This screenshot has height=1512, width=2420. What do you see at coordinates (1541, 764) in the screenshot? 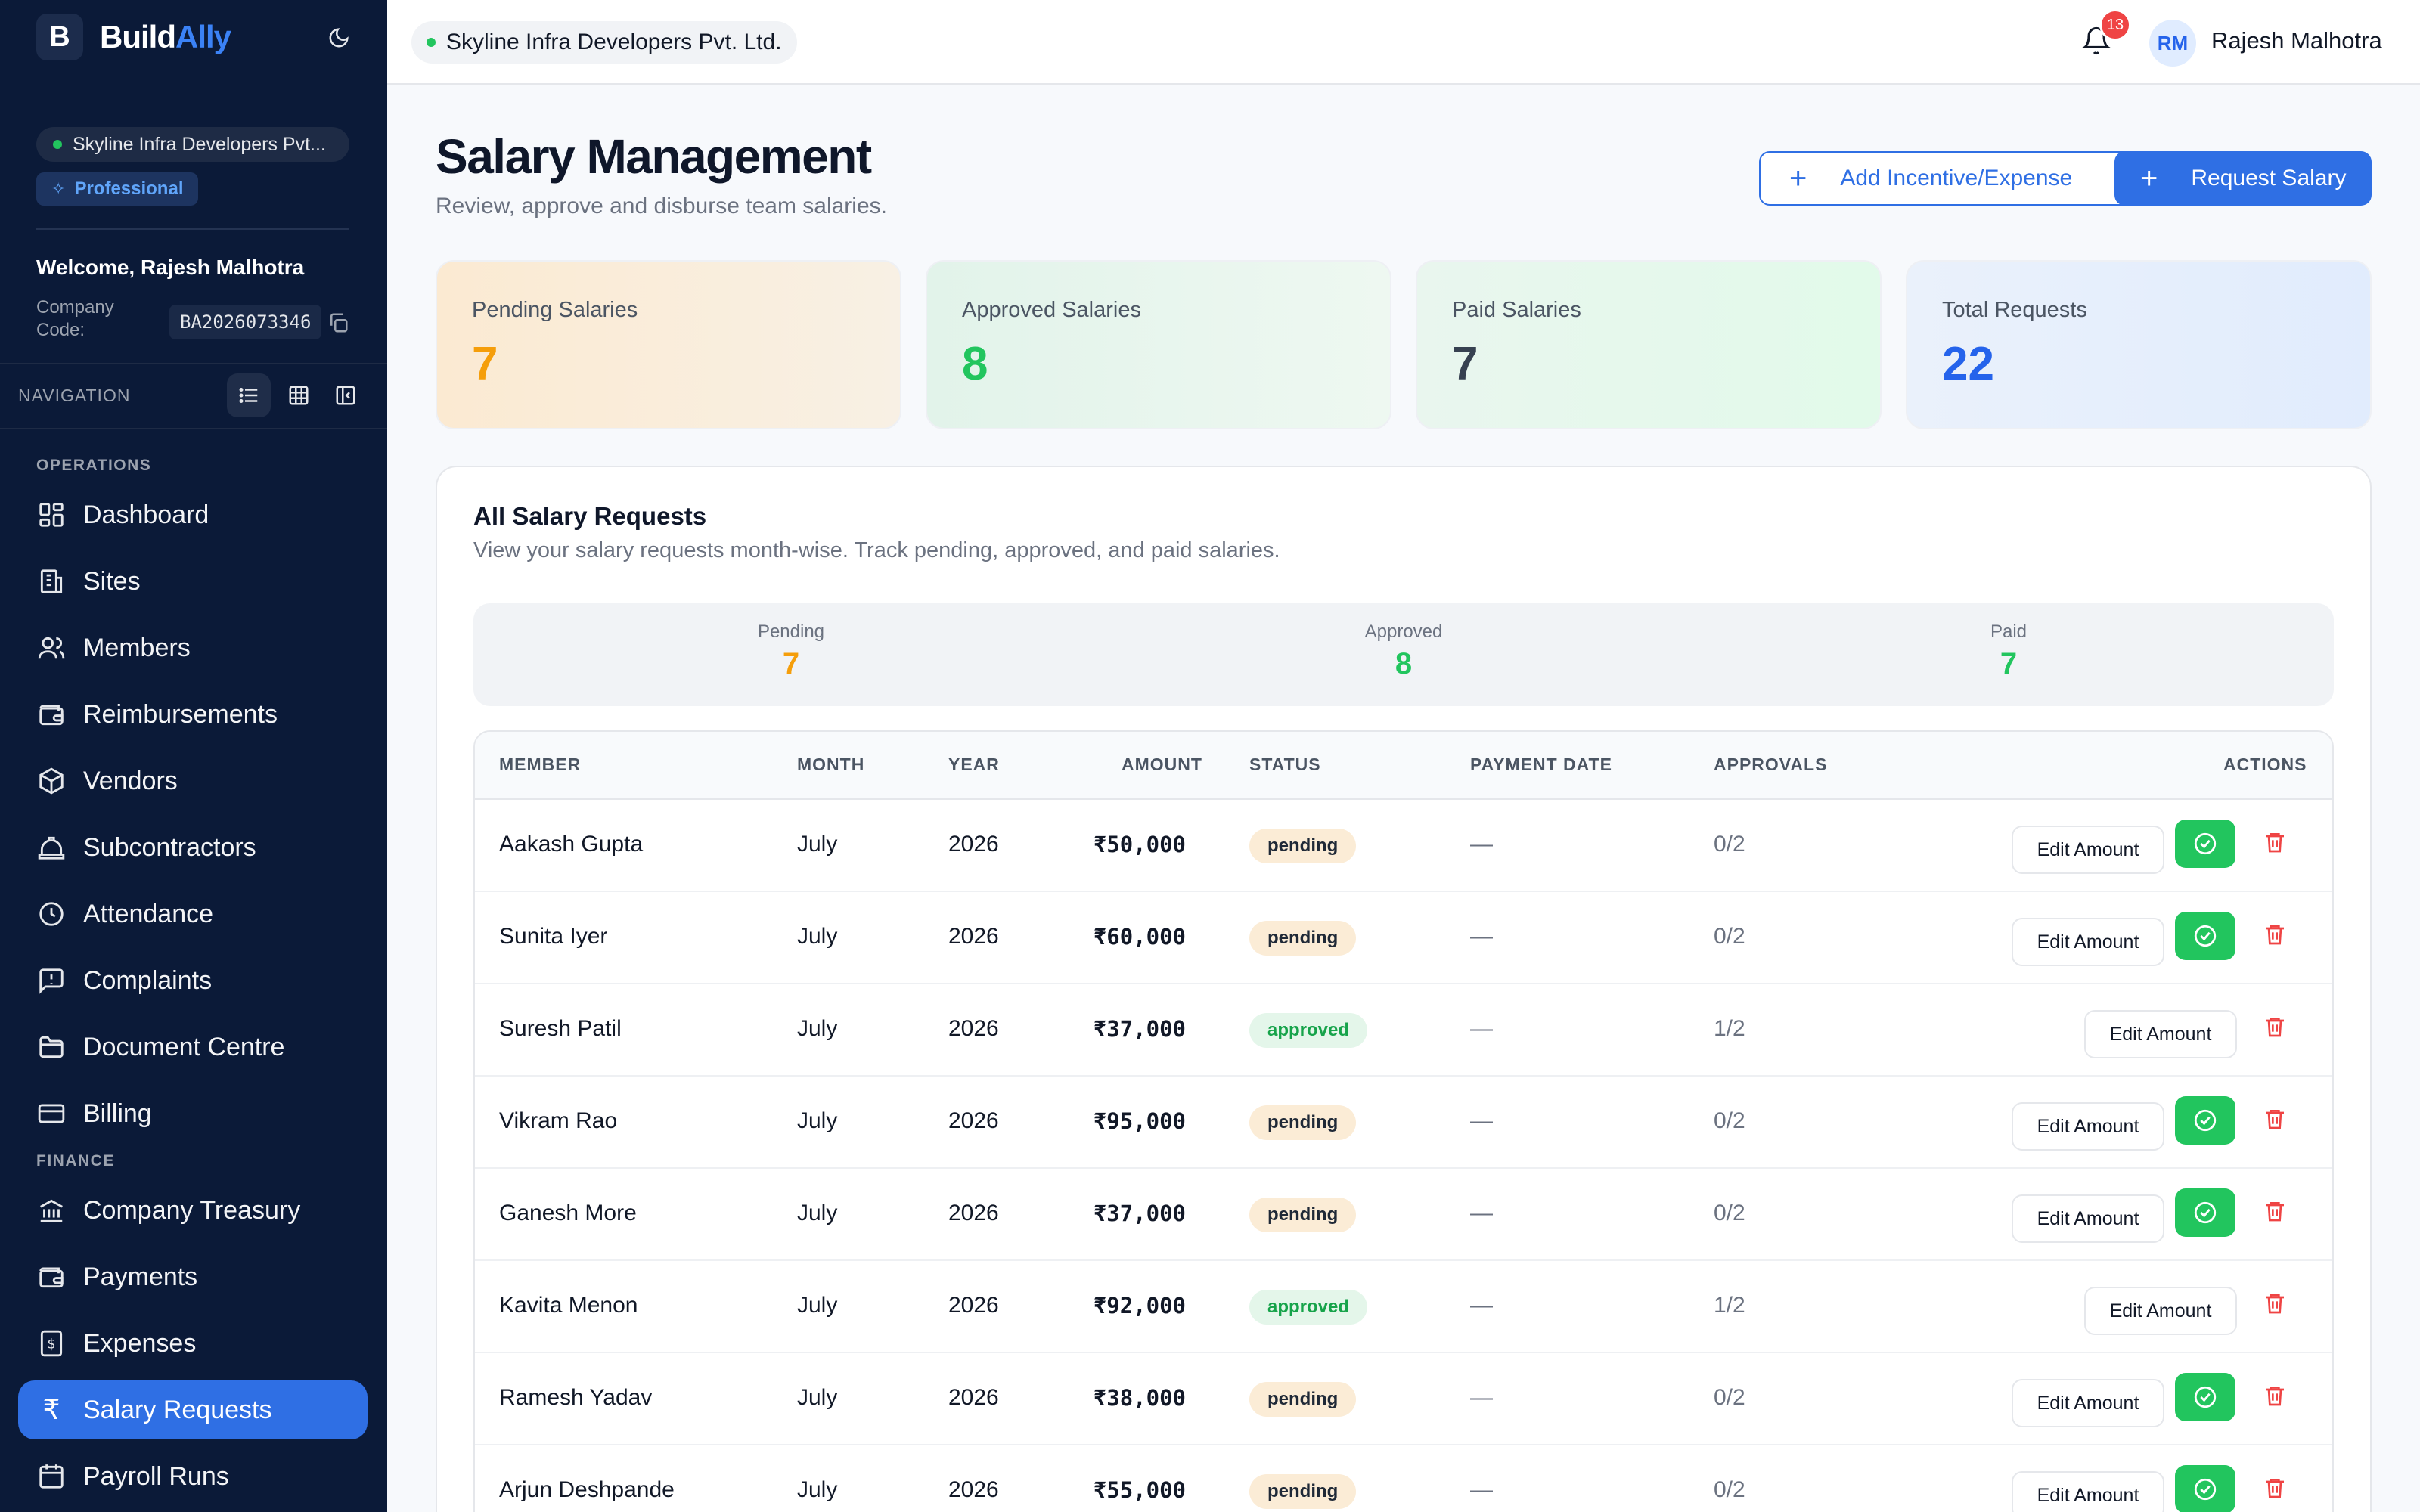
I see `column-payment-date: PAYMENT DATE` at bounding box center [1541, 764].